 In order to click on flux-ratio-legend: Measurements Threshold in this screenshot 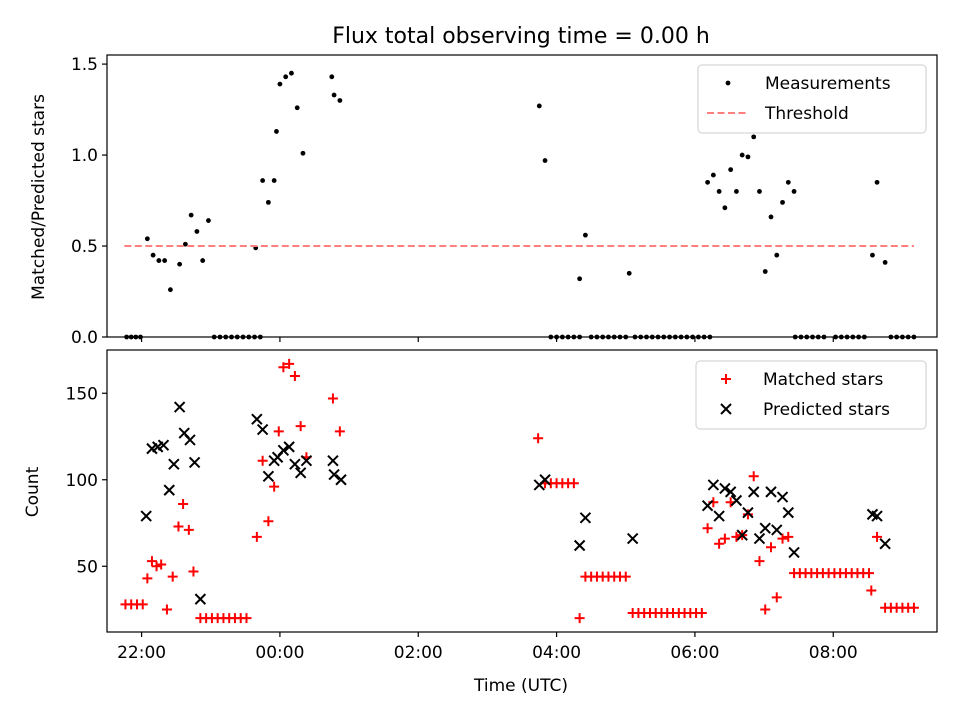, I will do `click(812, 99)`.